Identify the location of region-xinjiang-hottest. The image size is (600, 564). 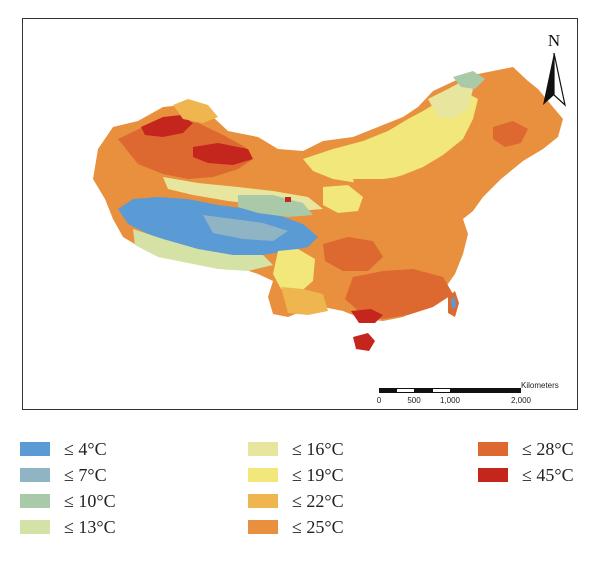
(167, 126).